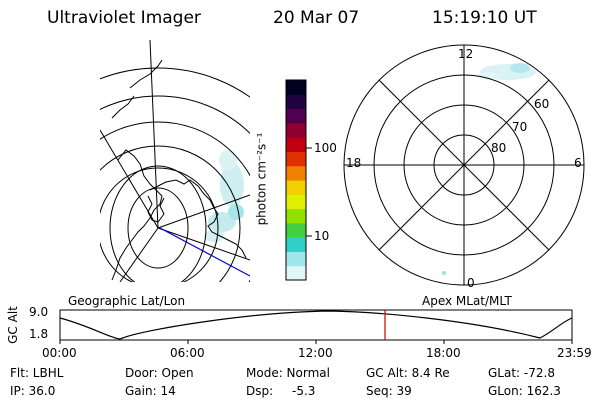 This screenshot has height=400, width=600. Describe the element at coordinates (484, 18) in the screenshot. I see `time-label: 15:19:10 UT` at that location.